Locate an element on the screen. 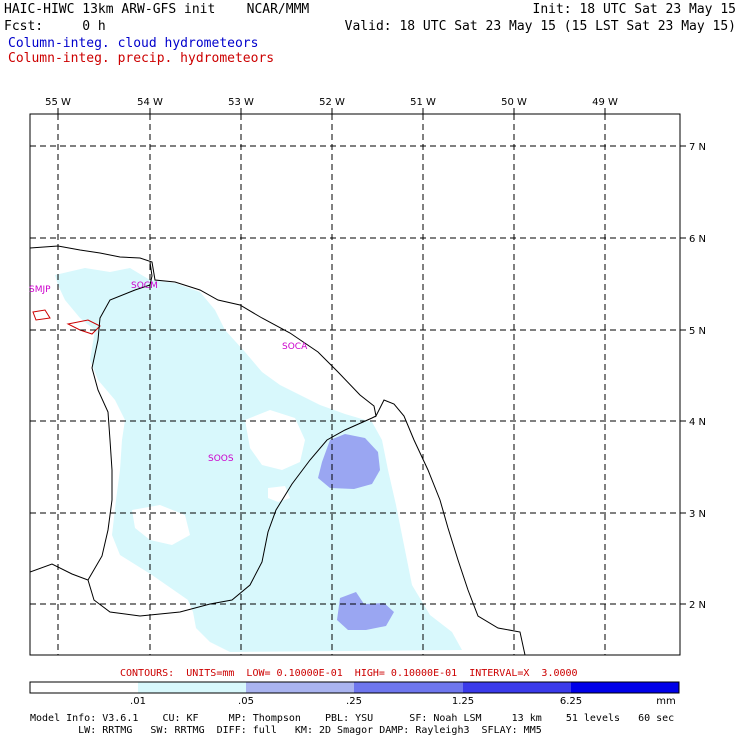 The image size is (740, 740). colorbar-tick: .05 is located at coordinates (246, 701).